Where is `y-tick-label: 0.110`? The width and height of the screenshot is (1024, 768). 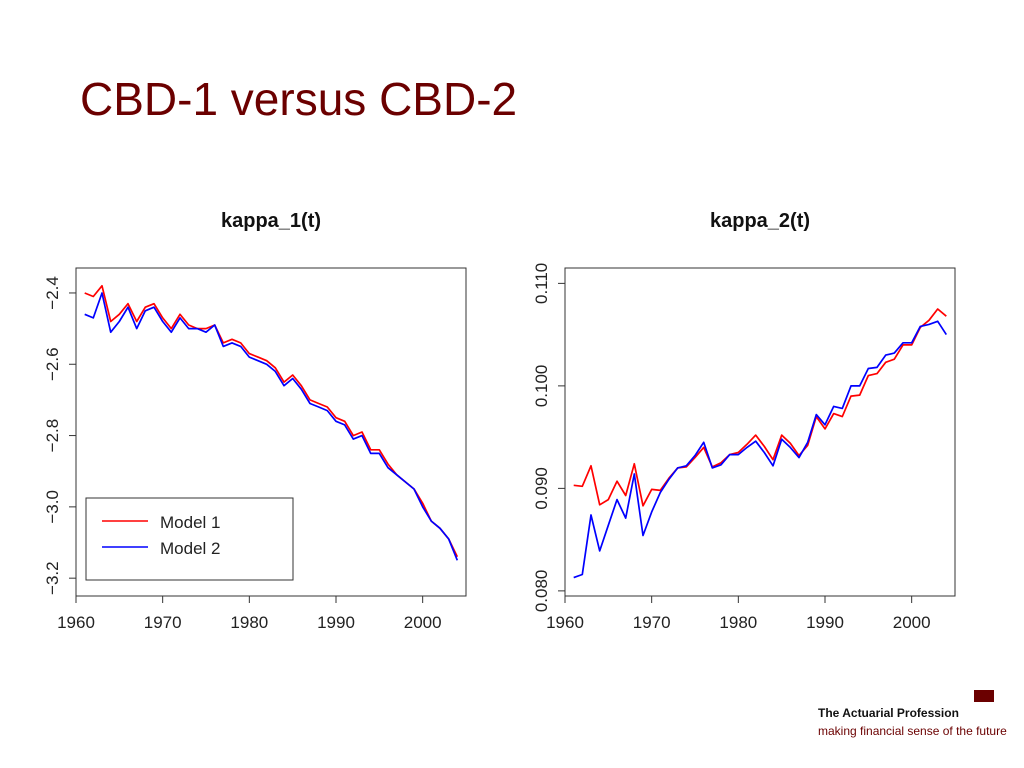 y-tick-label: 0.110 is located at coordinates (541, 283).